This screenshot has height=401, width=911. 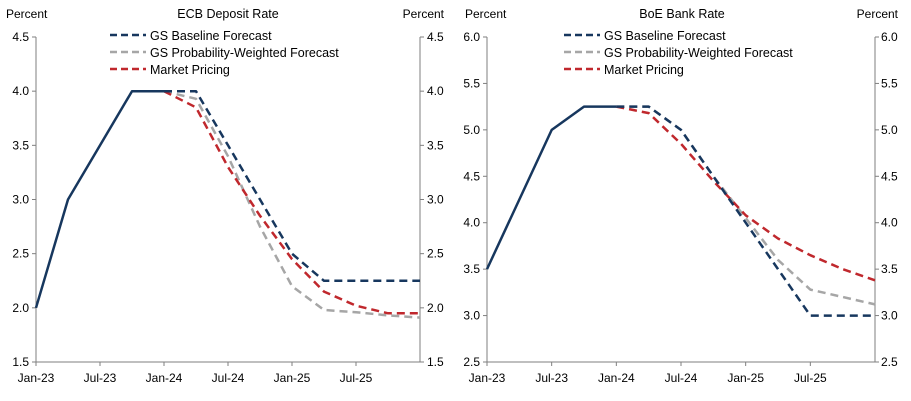 What do you see at coordinates (435, 91) in the screenshot?
I see `ecb-right-y-tick-label: 4.0` at bounding box center [435, 91].